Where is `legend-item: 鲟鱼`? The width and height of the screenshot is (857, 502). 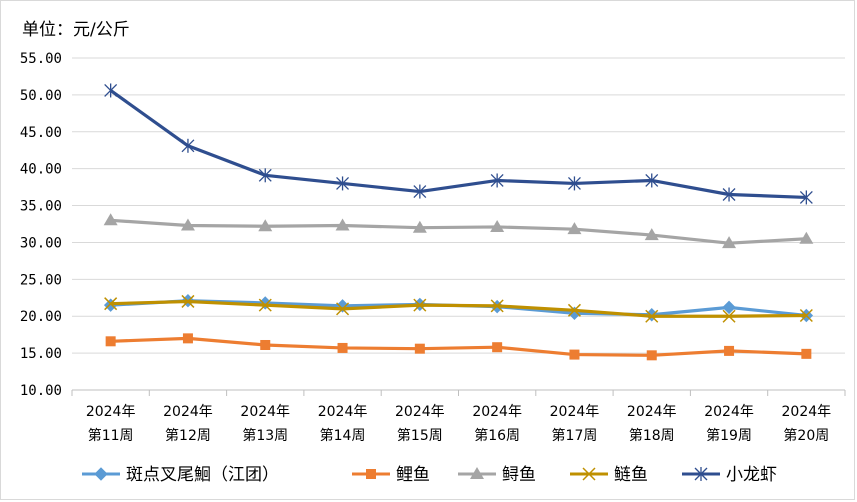
legend-item: 鲟鱼 is located at coordinates (497, 475).